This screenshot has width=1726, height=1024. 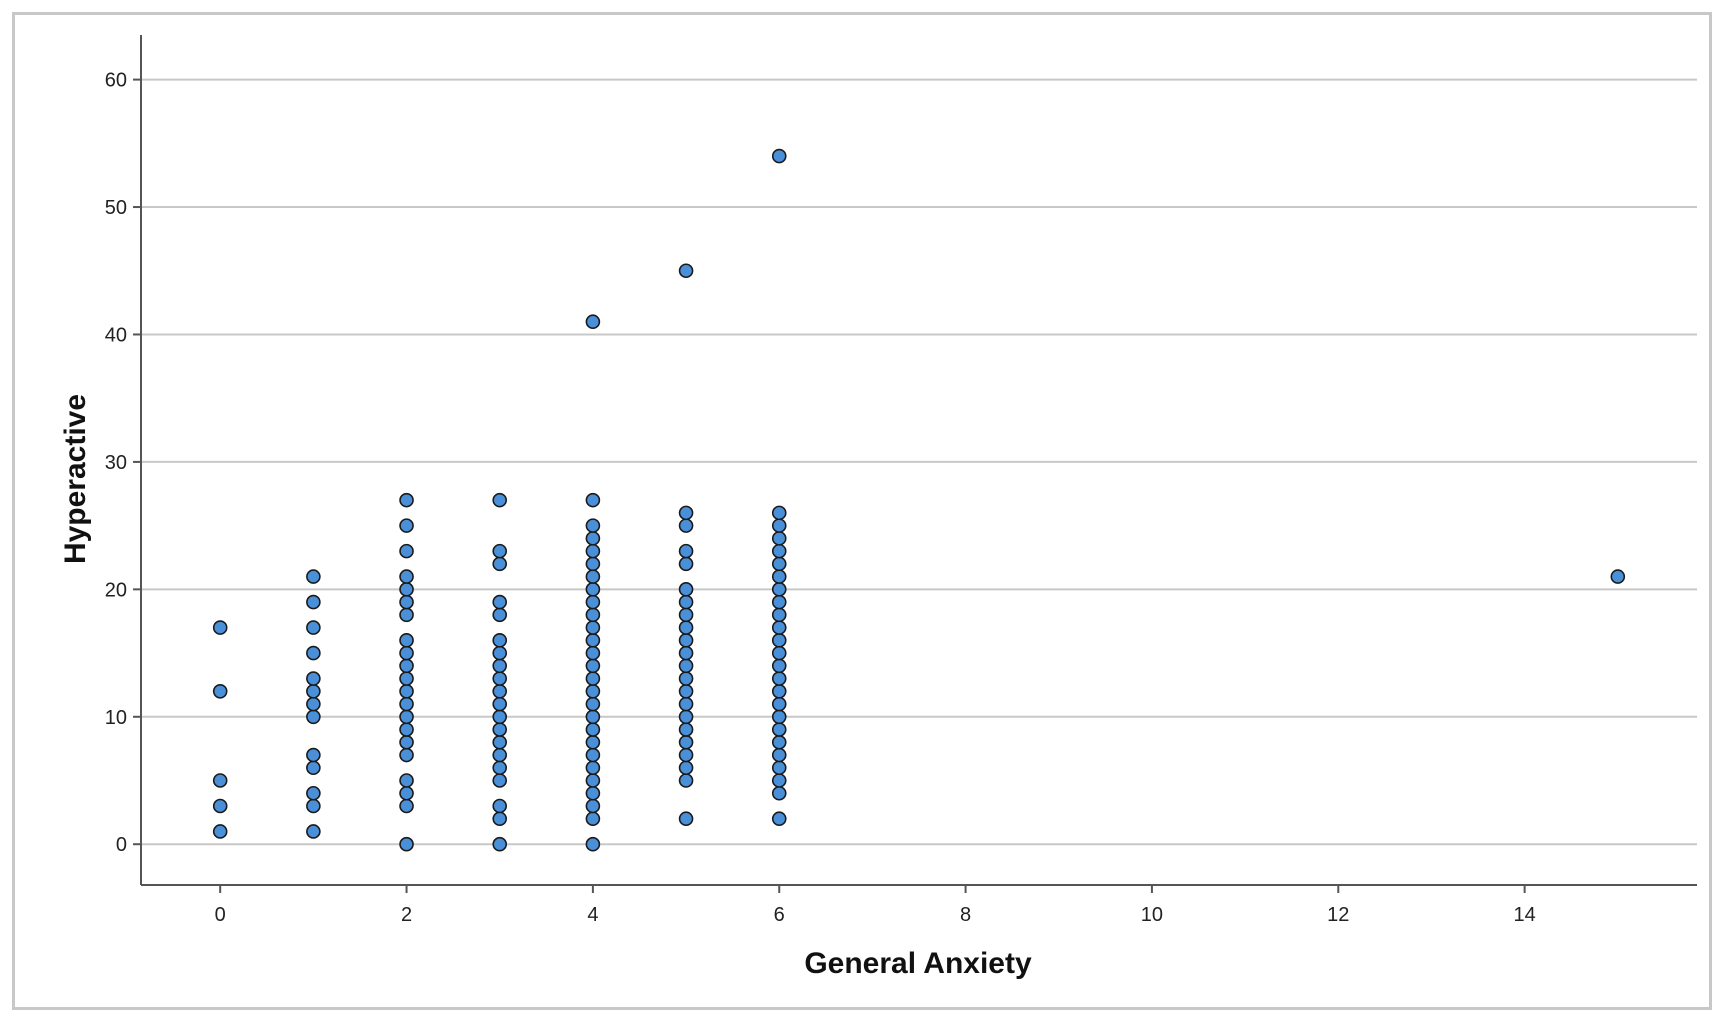 What do you see at coordinates (1152, 915) in the screenshot?
I see `x-tick-label: 10` at bounding box center [1152, 915].